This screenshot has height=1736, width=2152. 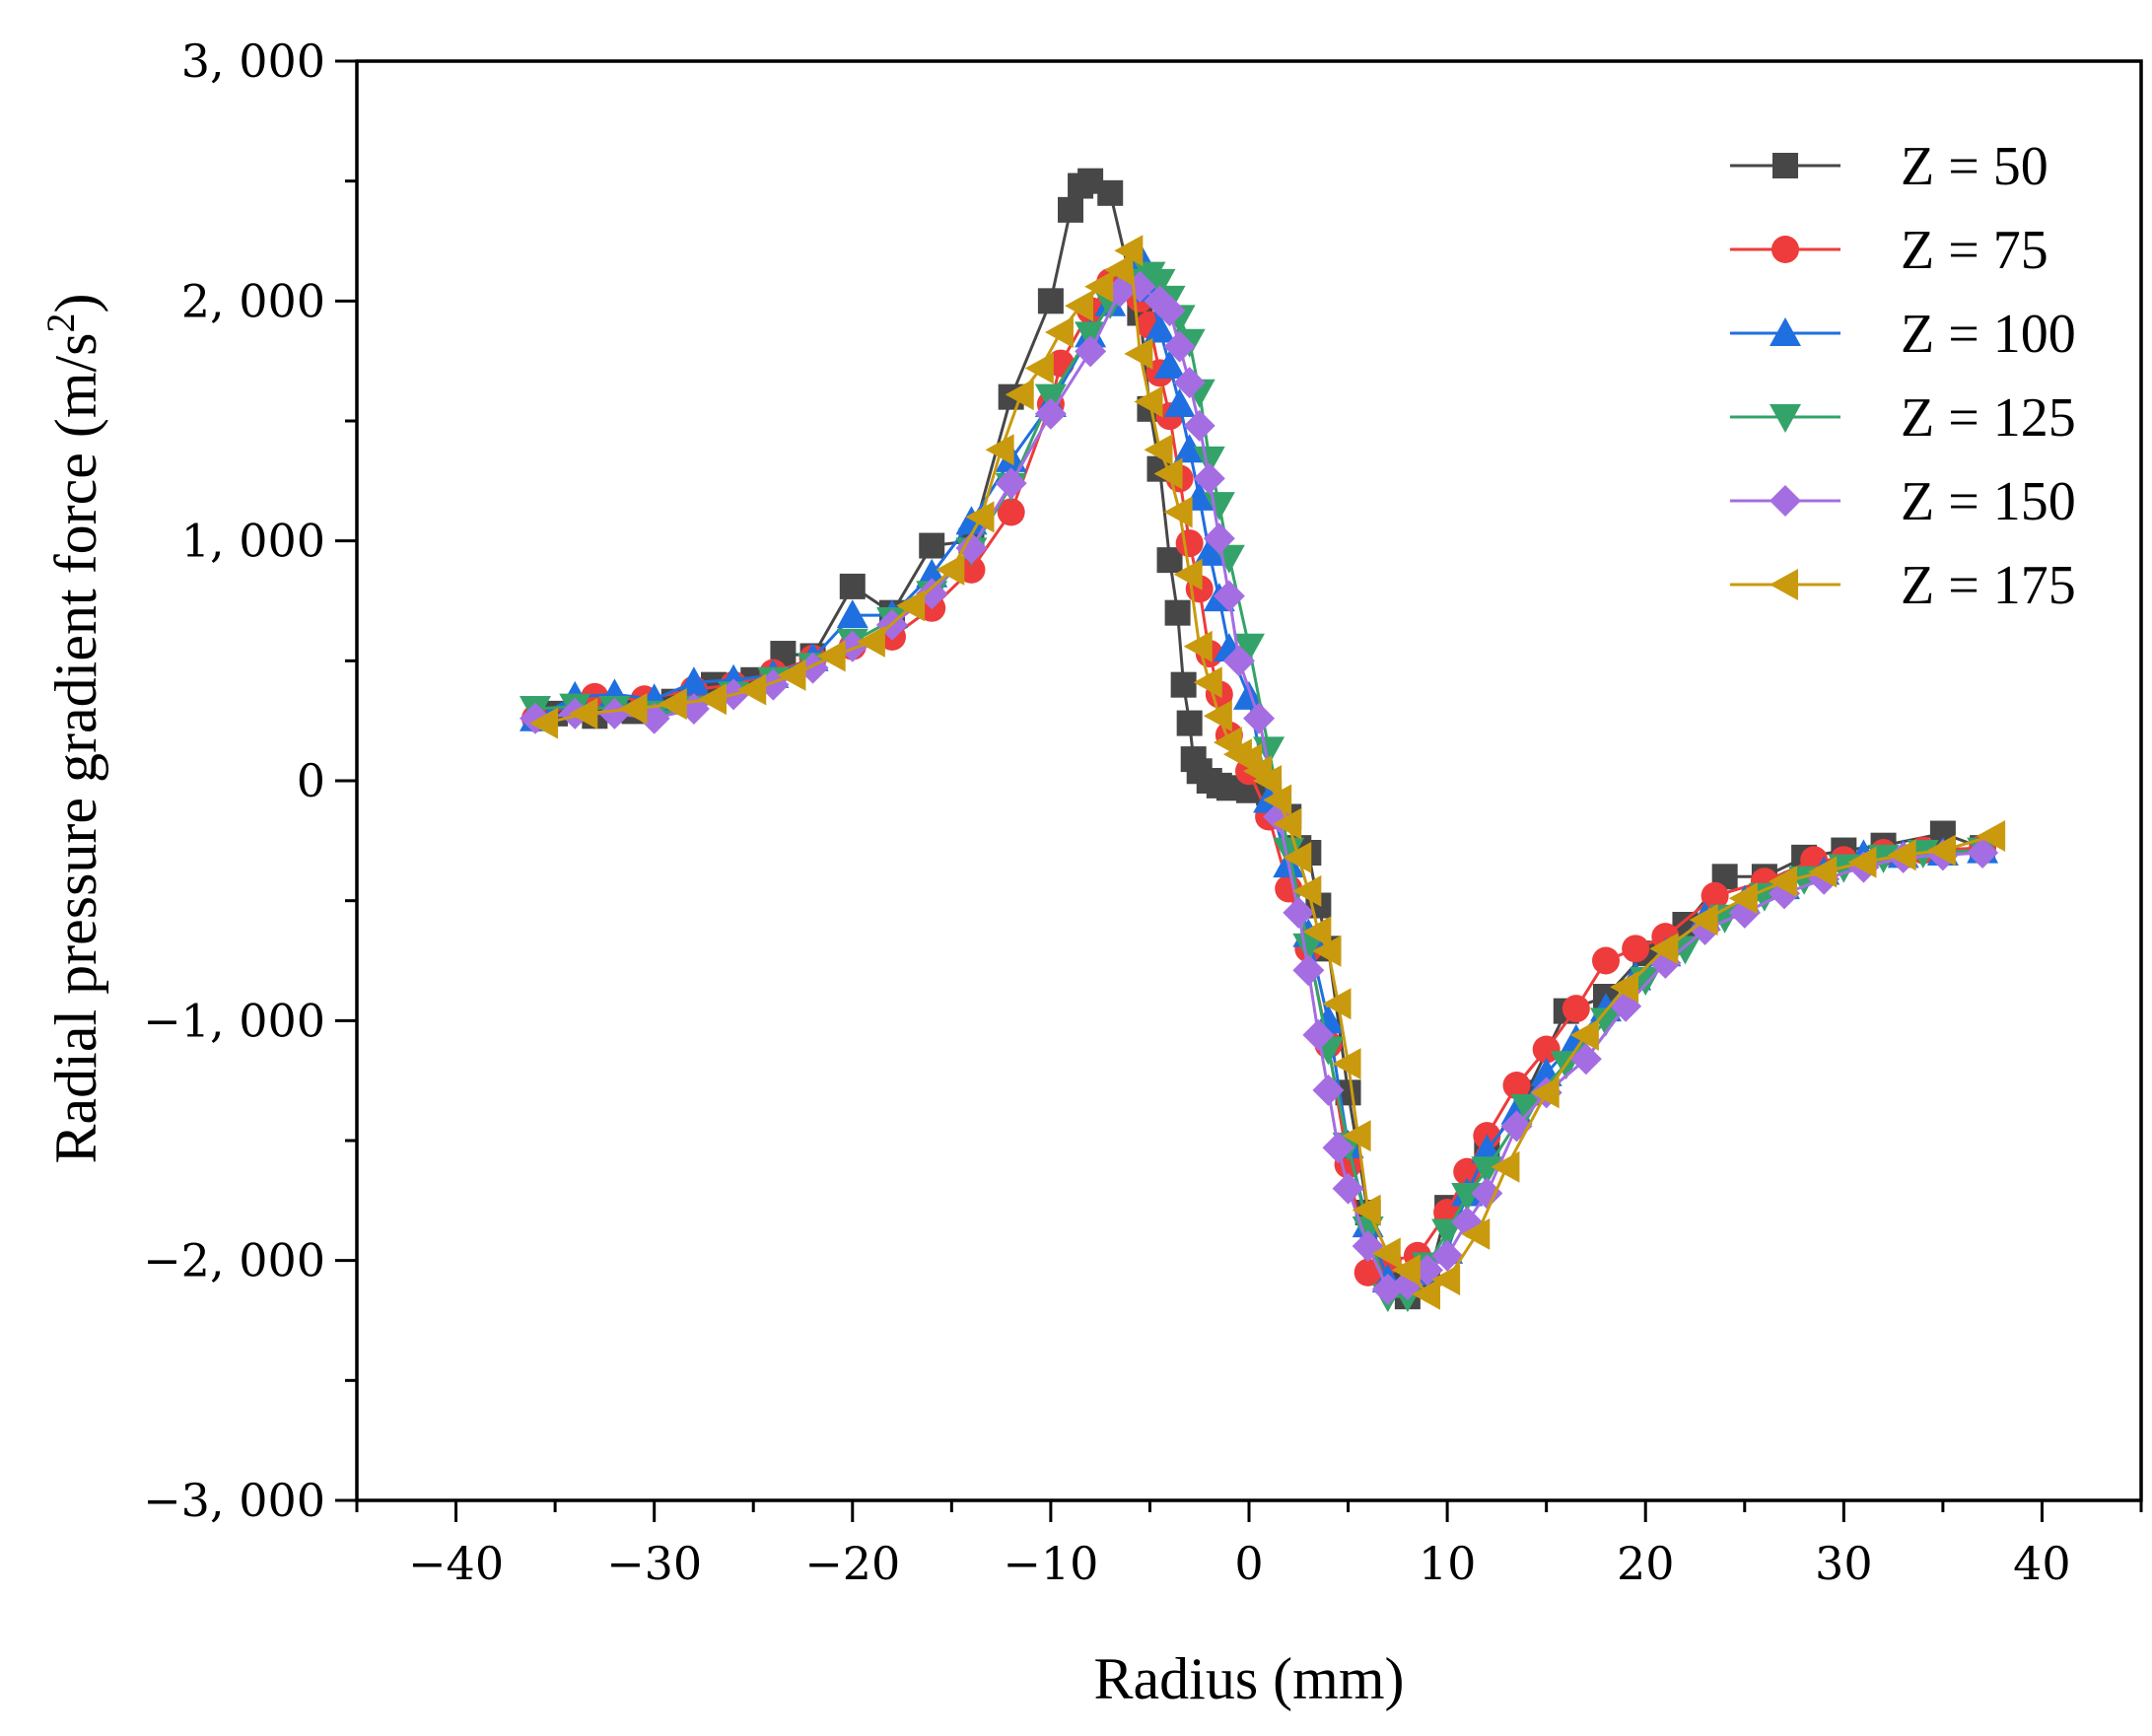 What do you see at coordinates (1989, 418) in the screenshot?
I see `legend-label: Z = 125` at bounding box center [1989, 418].